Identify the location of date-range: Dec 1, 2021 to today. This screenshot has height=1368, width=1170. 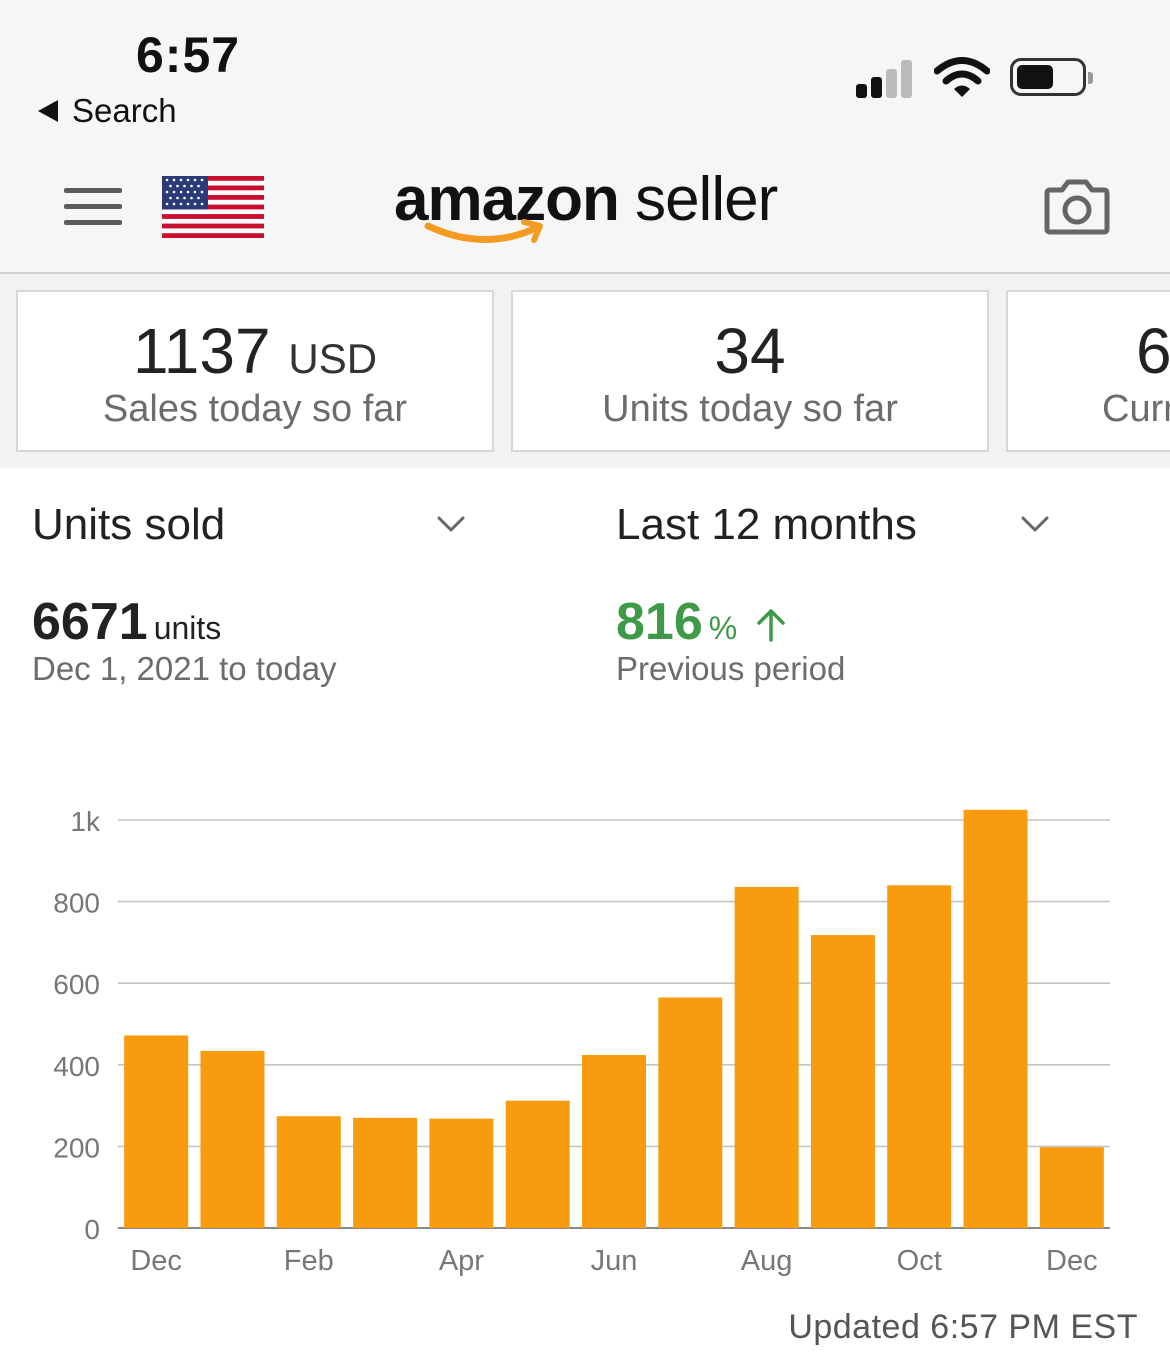
(184, 668).